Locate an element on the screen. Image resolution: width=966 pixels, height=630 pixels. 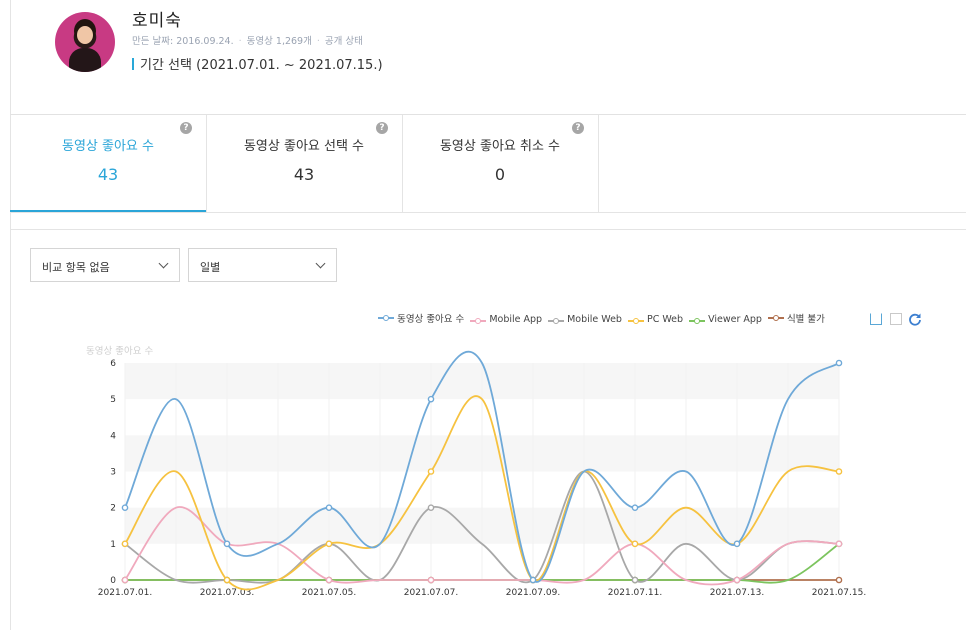
compare-select: 비교 항목 없음 is located at coordinates (105, 265).